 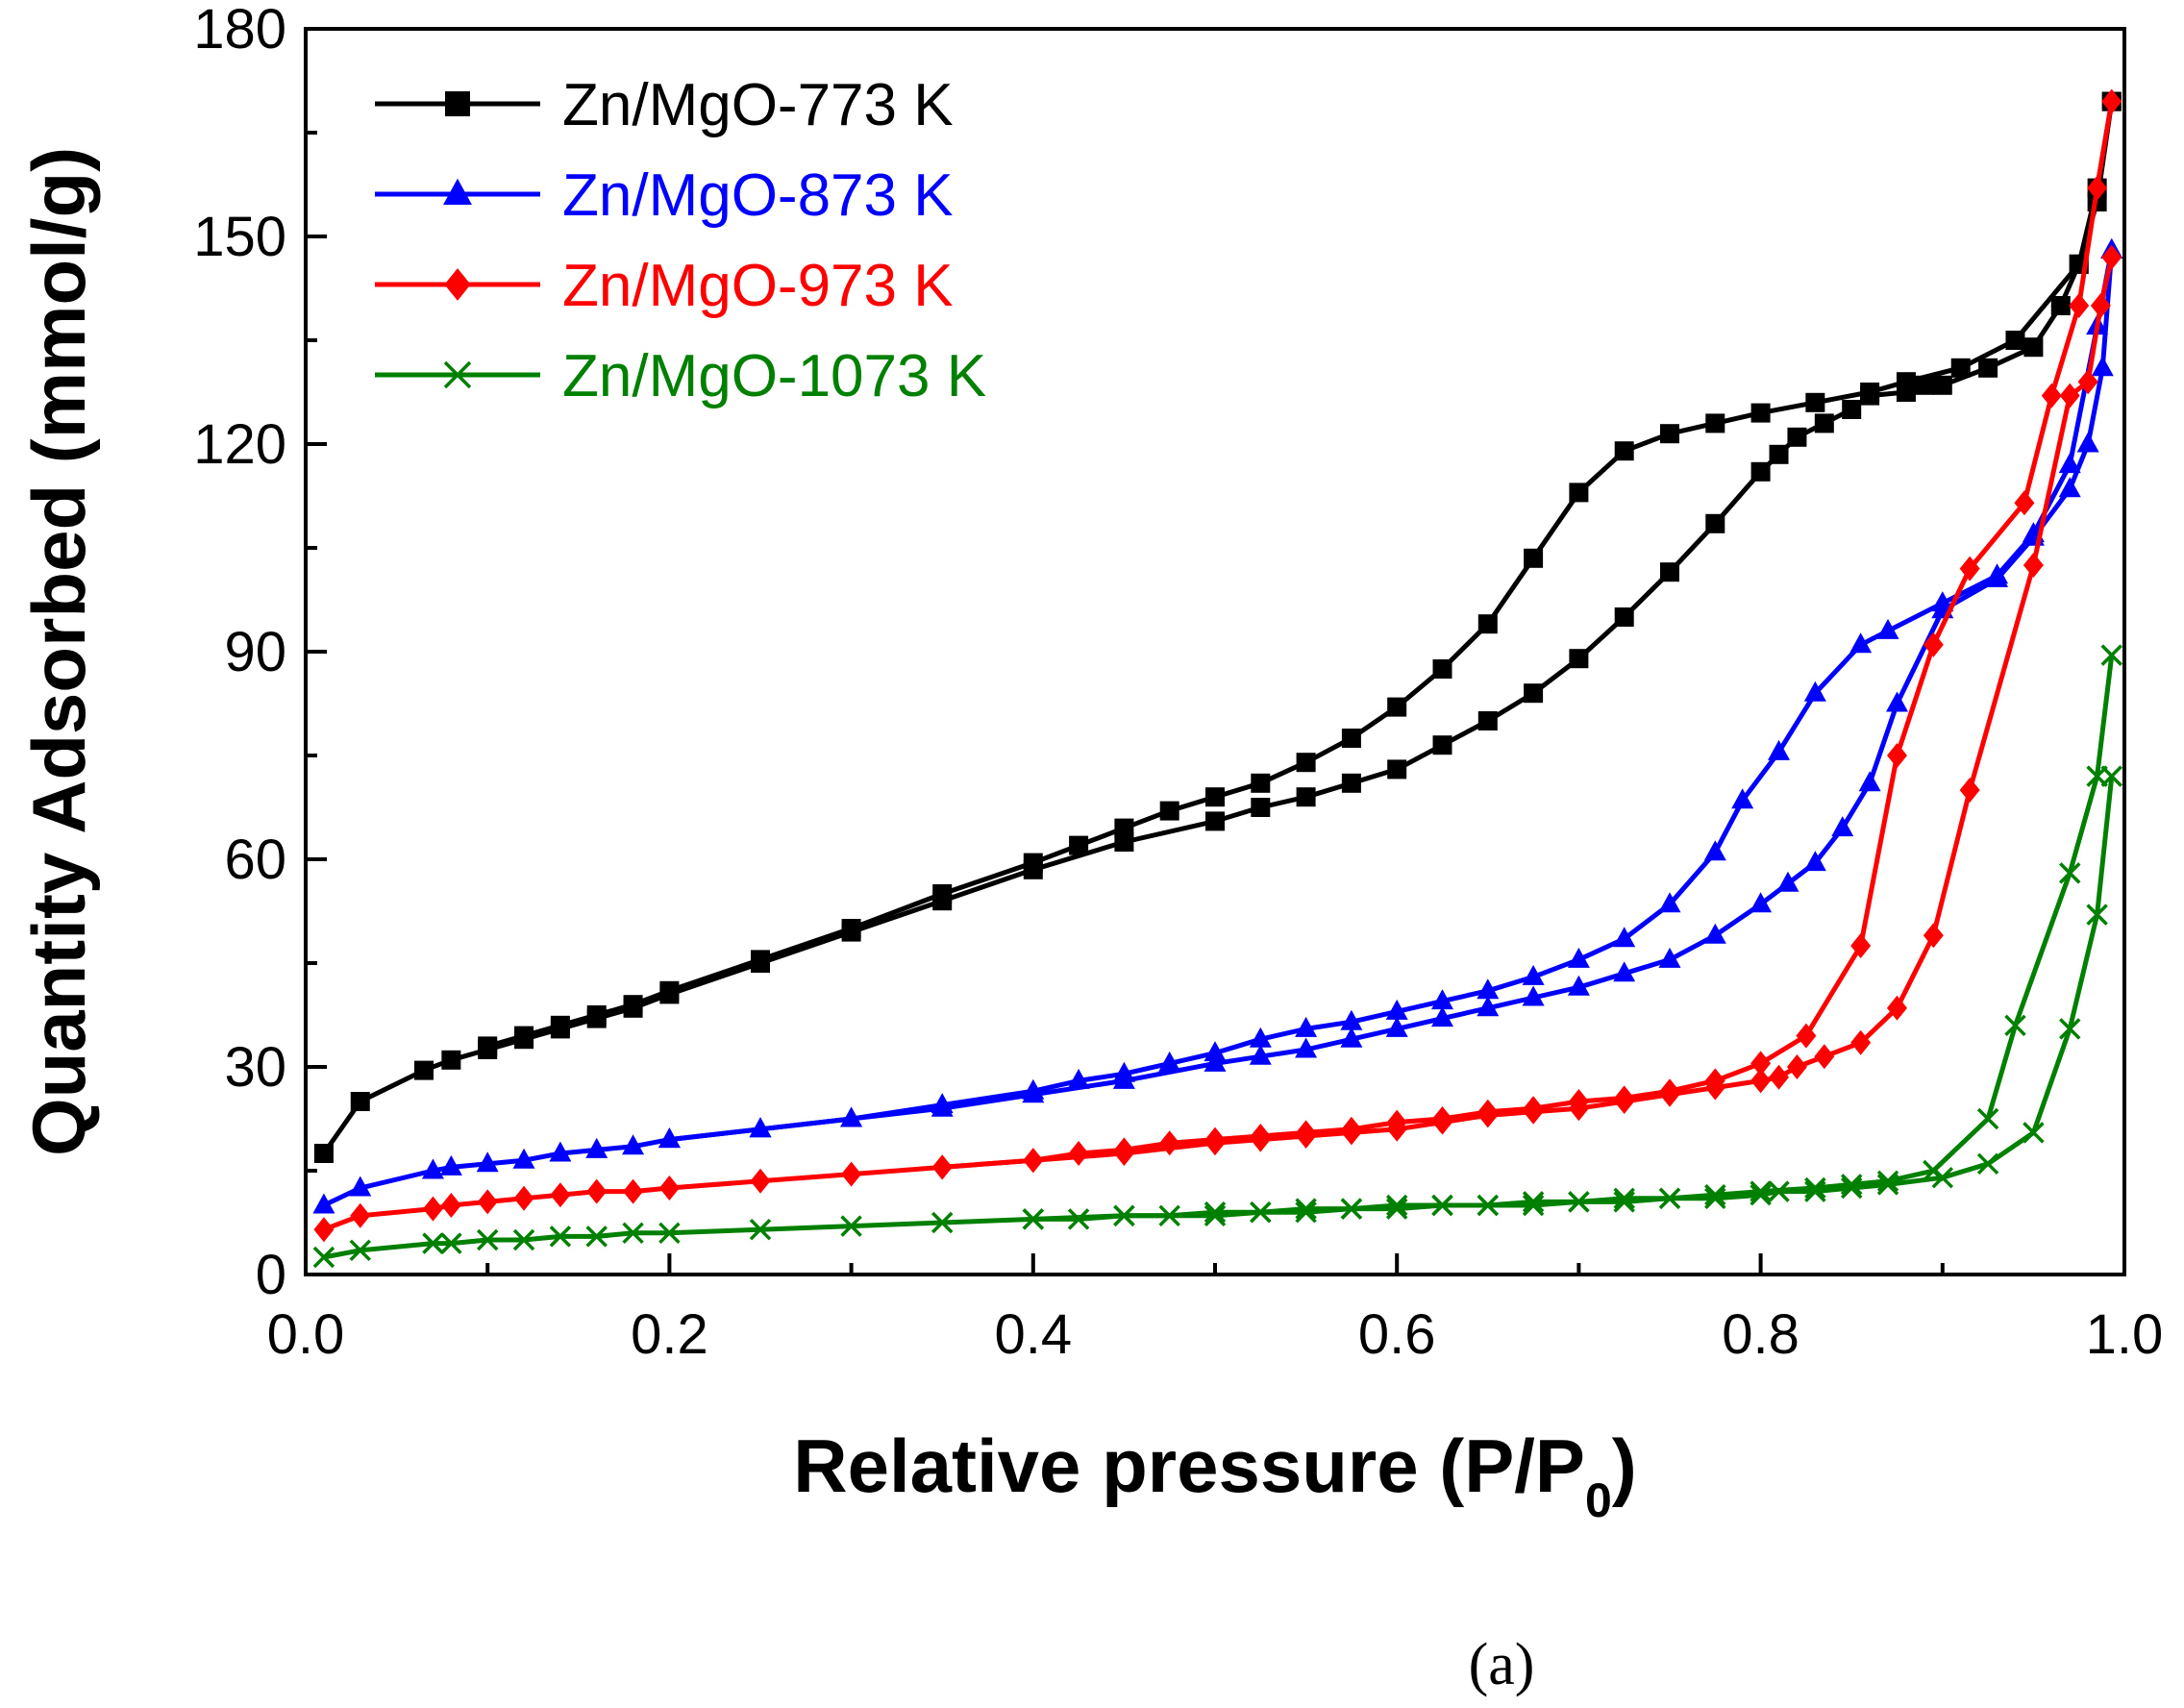 I want to click on legend-entry: Zn/MgO-773 K, so click(x=665, y=105).